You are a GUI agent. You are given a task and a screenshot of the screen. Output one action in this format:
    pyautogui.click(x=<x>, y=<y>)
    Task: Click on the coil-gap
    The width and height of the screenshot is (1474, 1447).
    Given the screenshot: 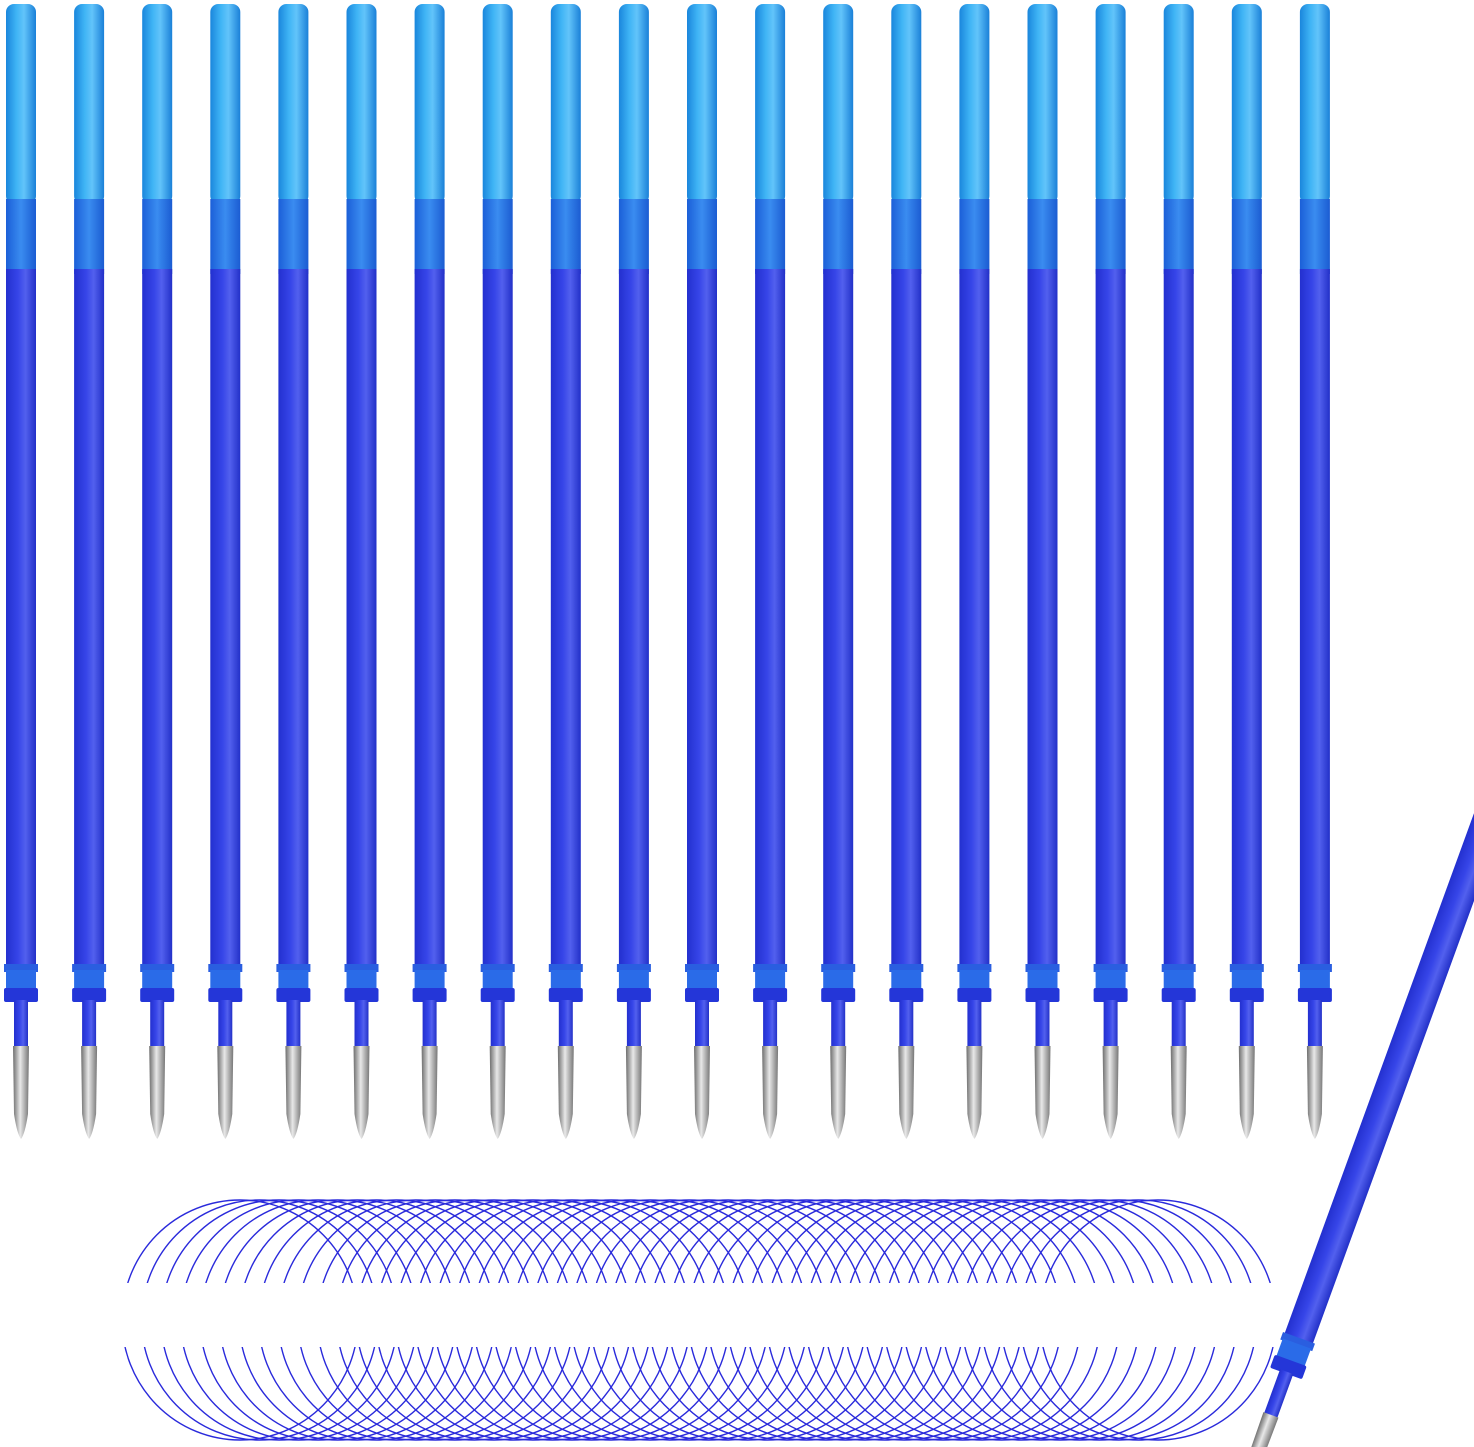 What is the action you would take?
    pyautogui.click(x=700, y=1315)
    